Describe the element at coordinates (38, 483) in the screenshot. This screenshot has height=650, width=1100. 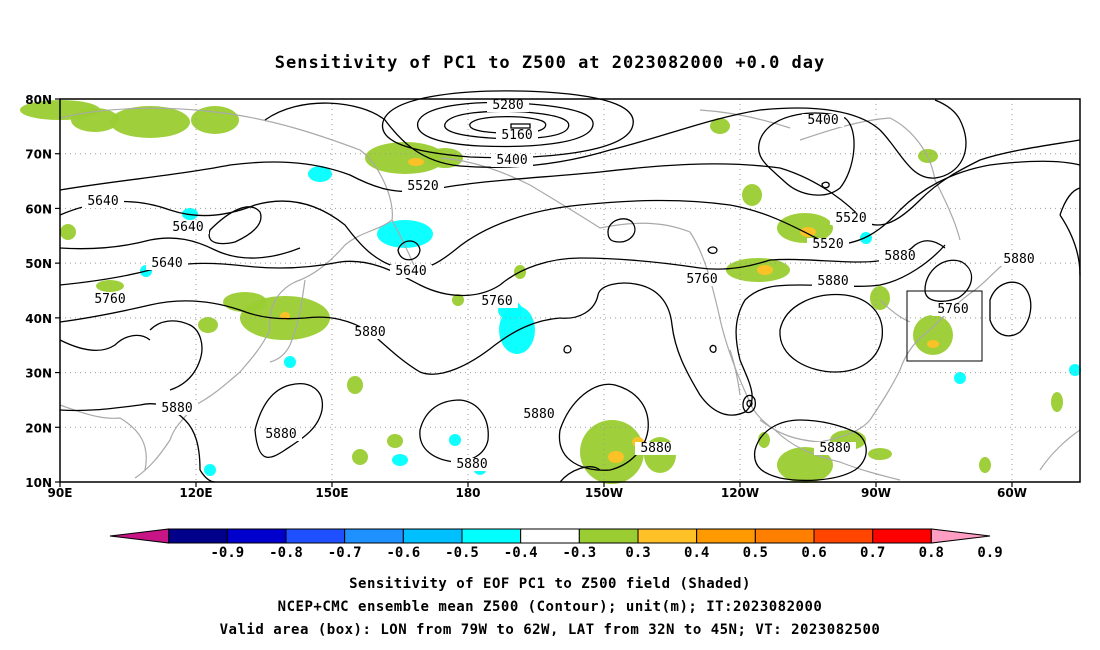
I see `lat-tick-10N: 10N` at that location.